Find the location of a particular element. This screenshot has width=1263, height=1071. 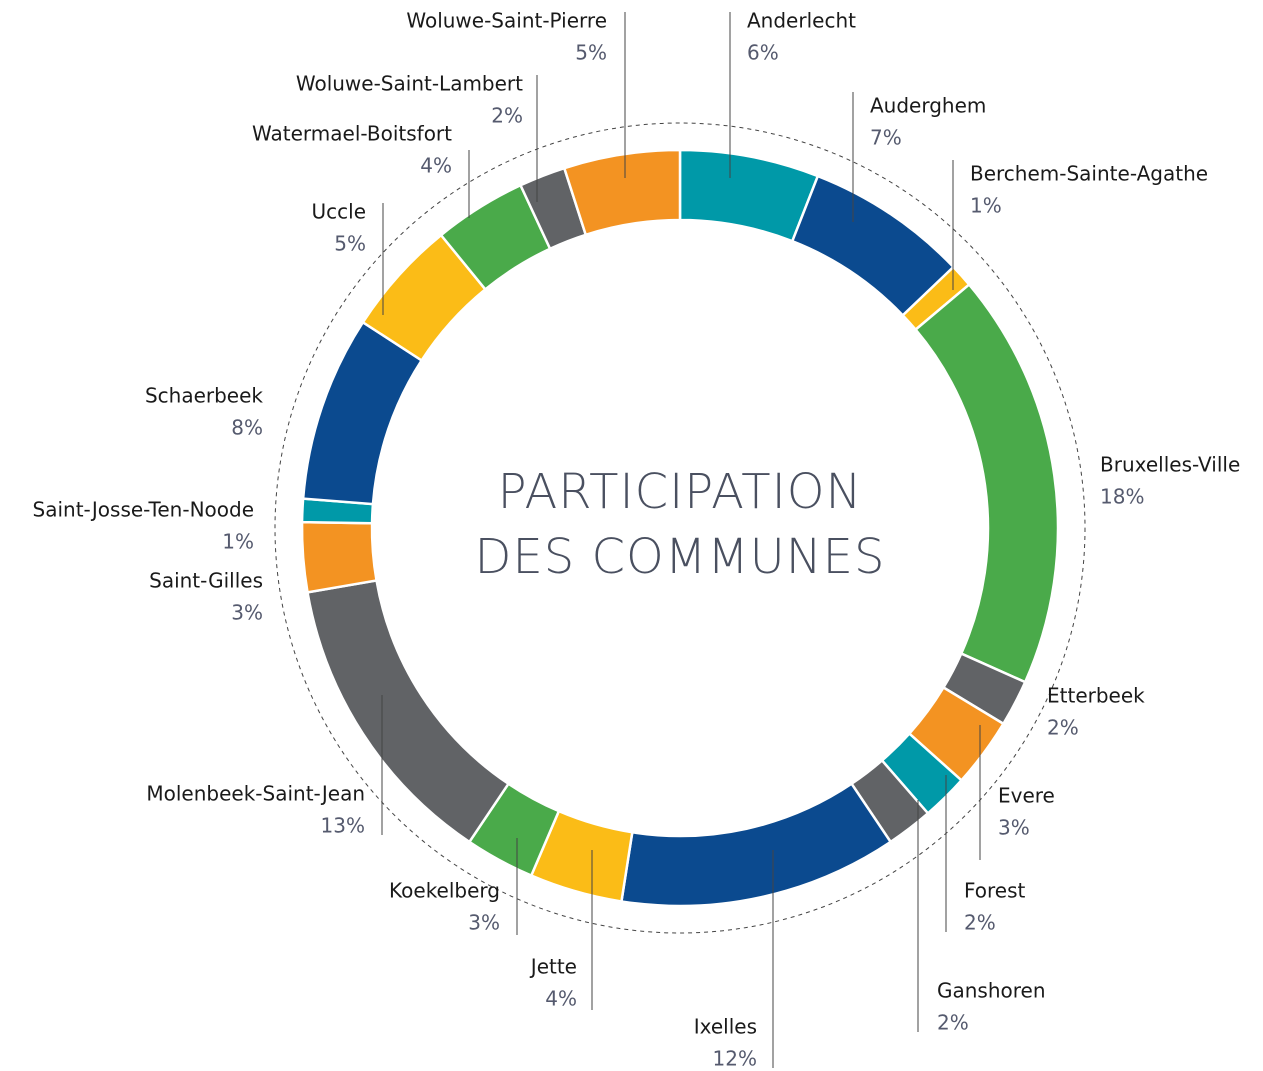

chart-title: PARTICIPATION is located at coordinates (680, 492).